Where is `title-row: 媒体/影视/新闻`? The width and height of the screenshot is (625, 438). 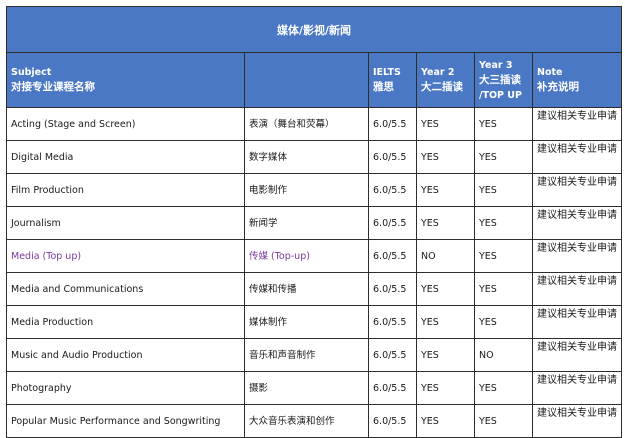 title-row: 媒体/影视/新闻 is located at coordinates (314, 29).